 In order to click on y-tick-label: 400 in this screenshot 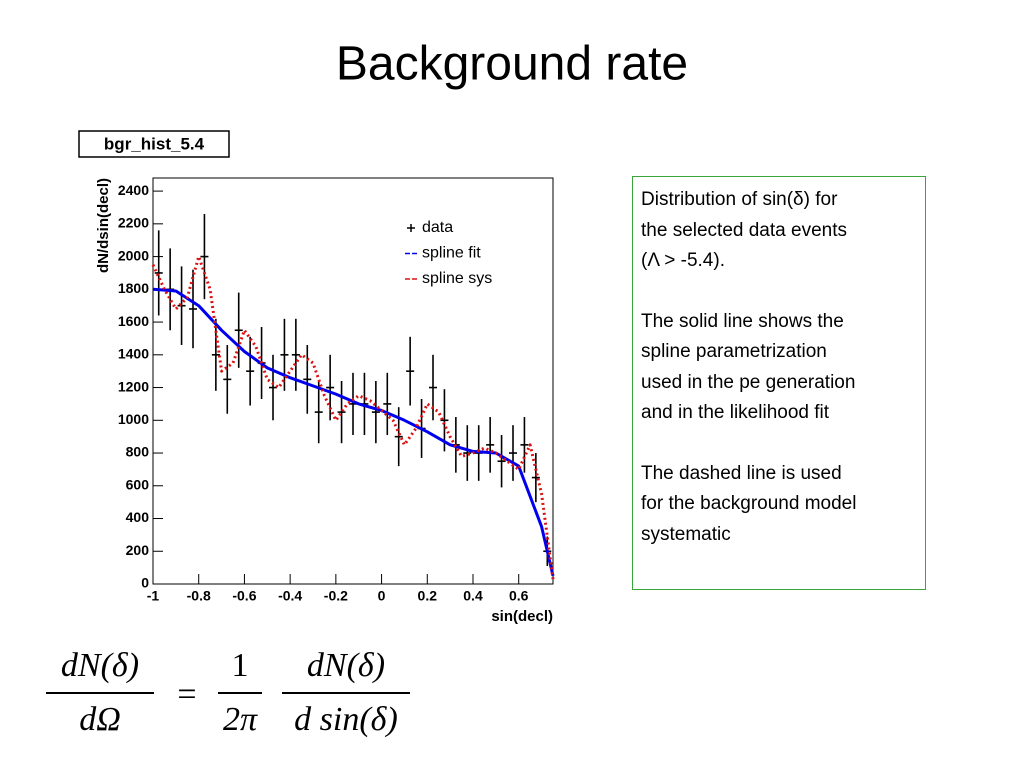, I will do `click(138, 517)`.